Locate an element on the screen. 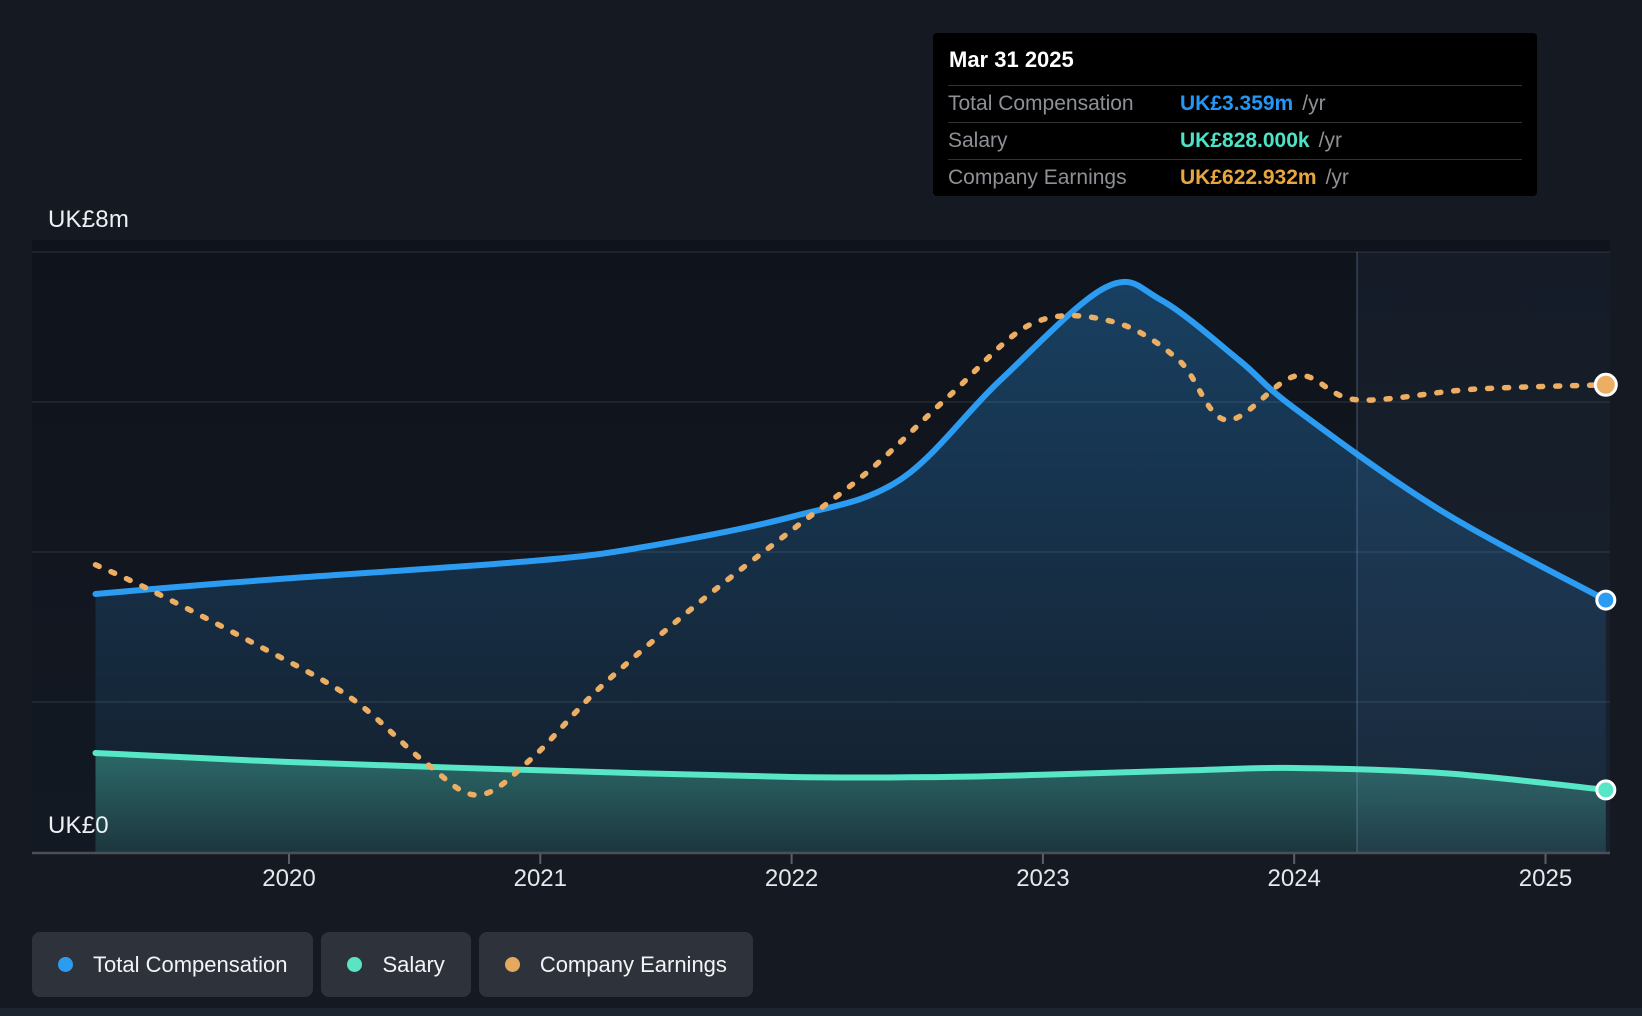  x-axis-label: 2021 is located at coordinates (540, 878).